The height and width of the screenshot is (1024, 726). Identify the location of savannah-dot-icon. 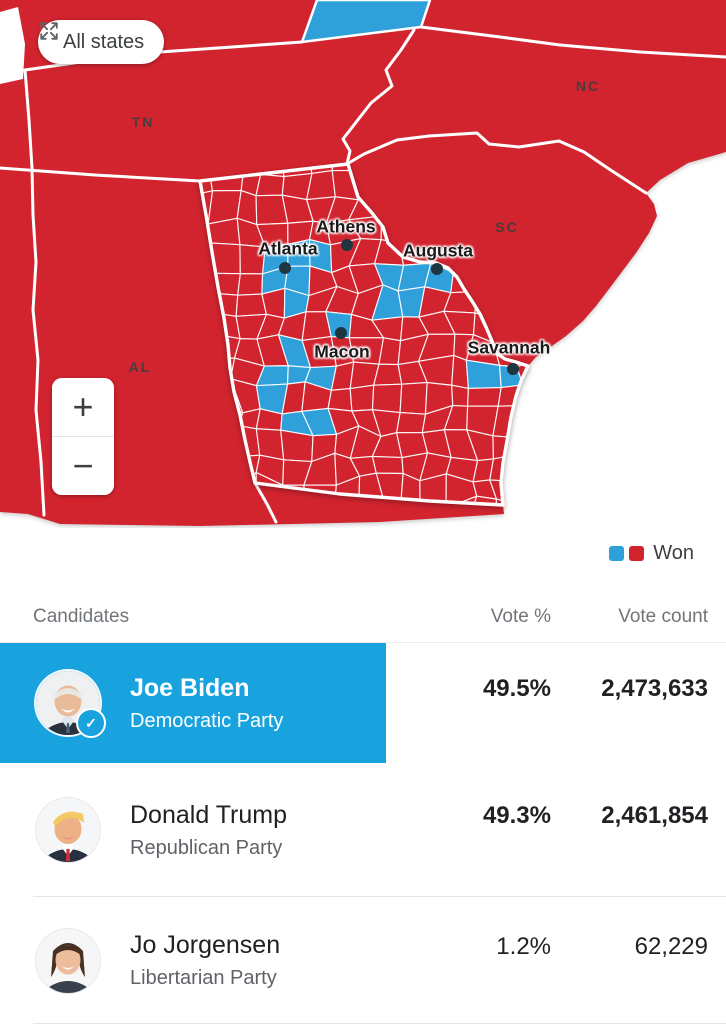
(513, 369).